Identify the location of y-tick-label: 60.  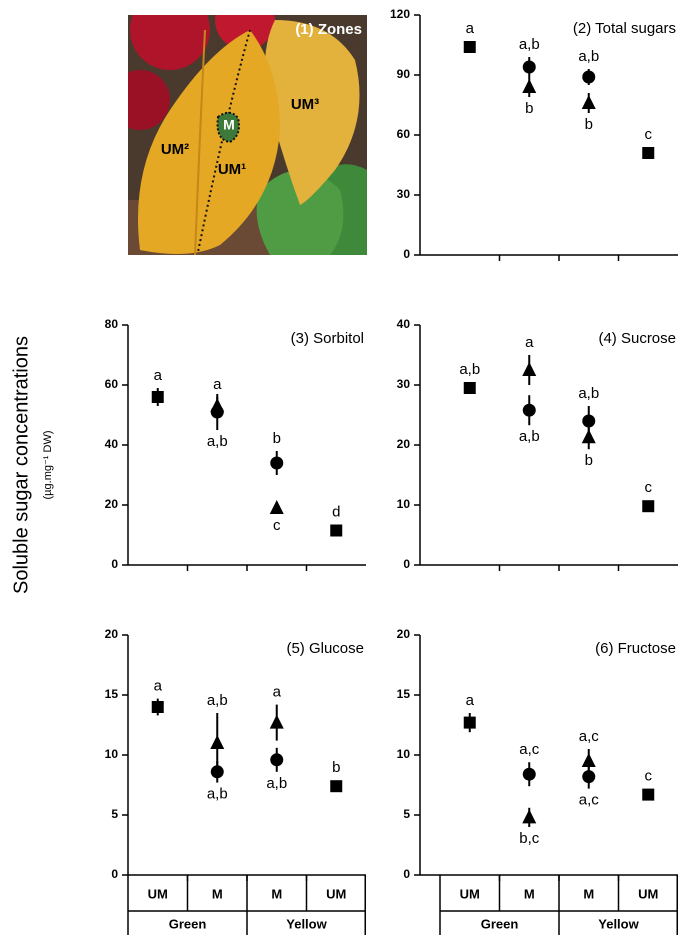
(112, 384).